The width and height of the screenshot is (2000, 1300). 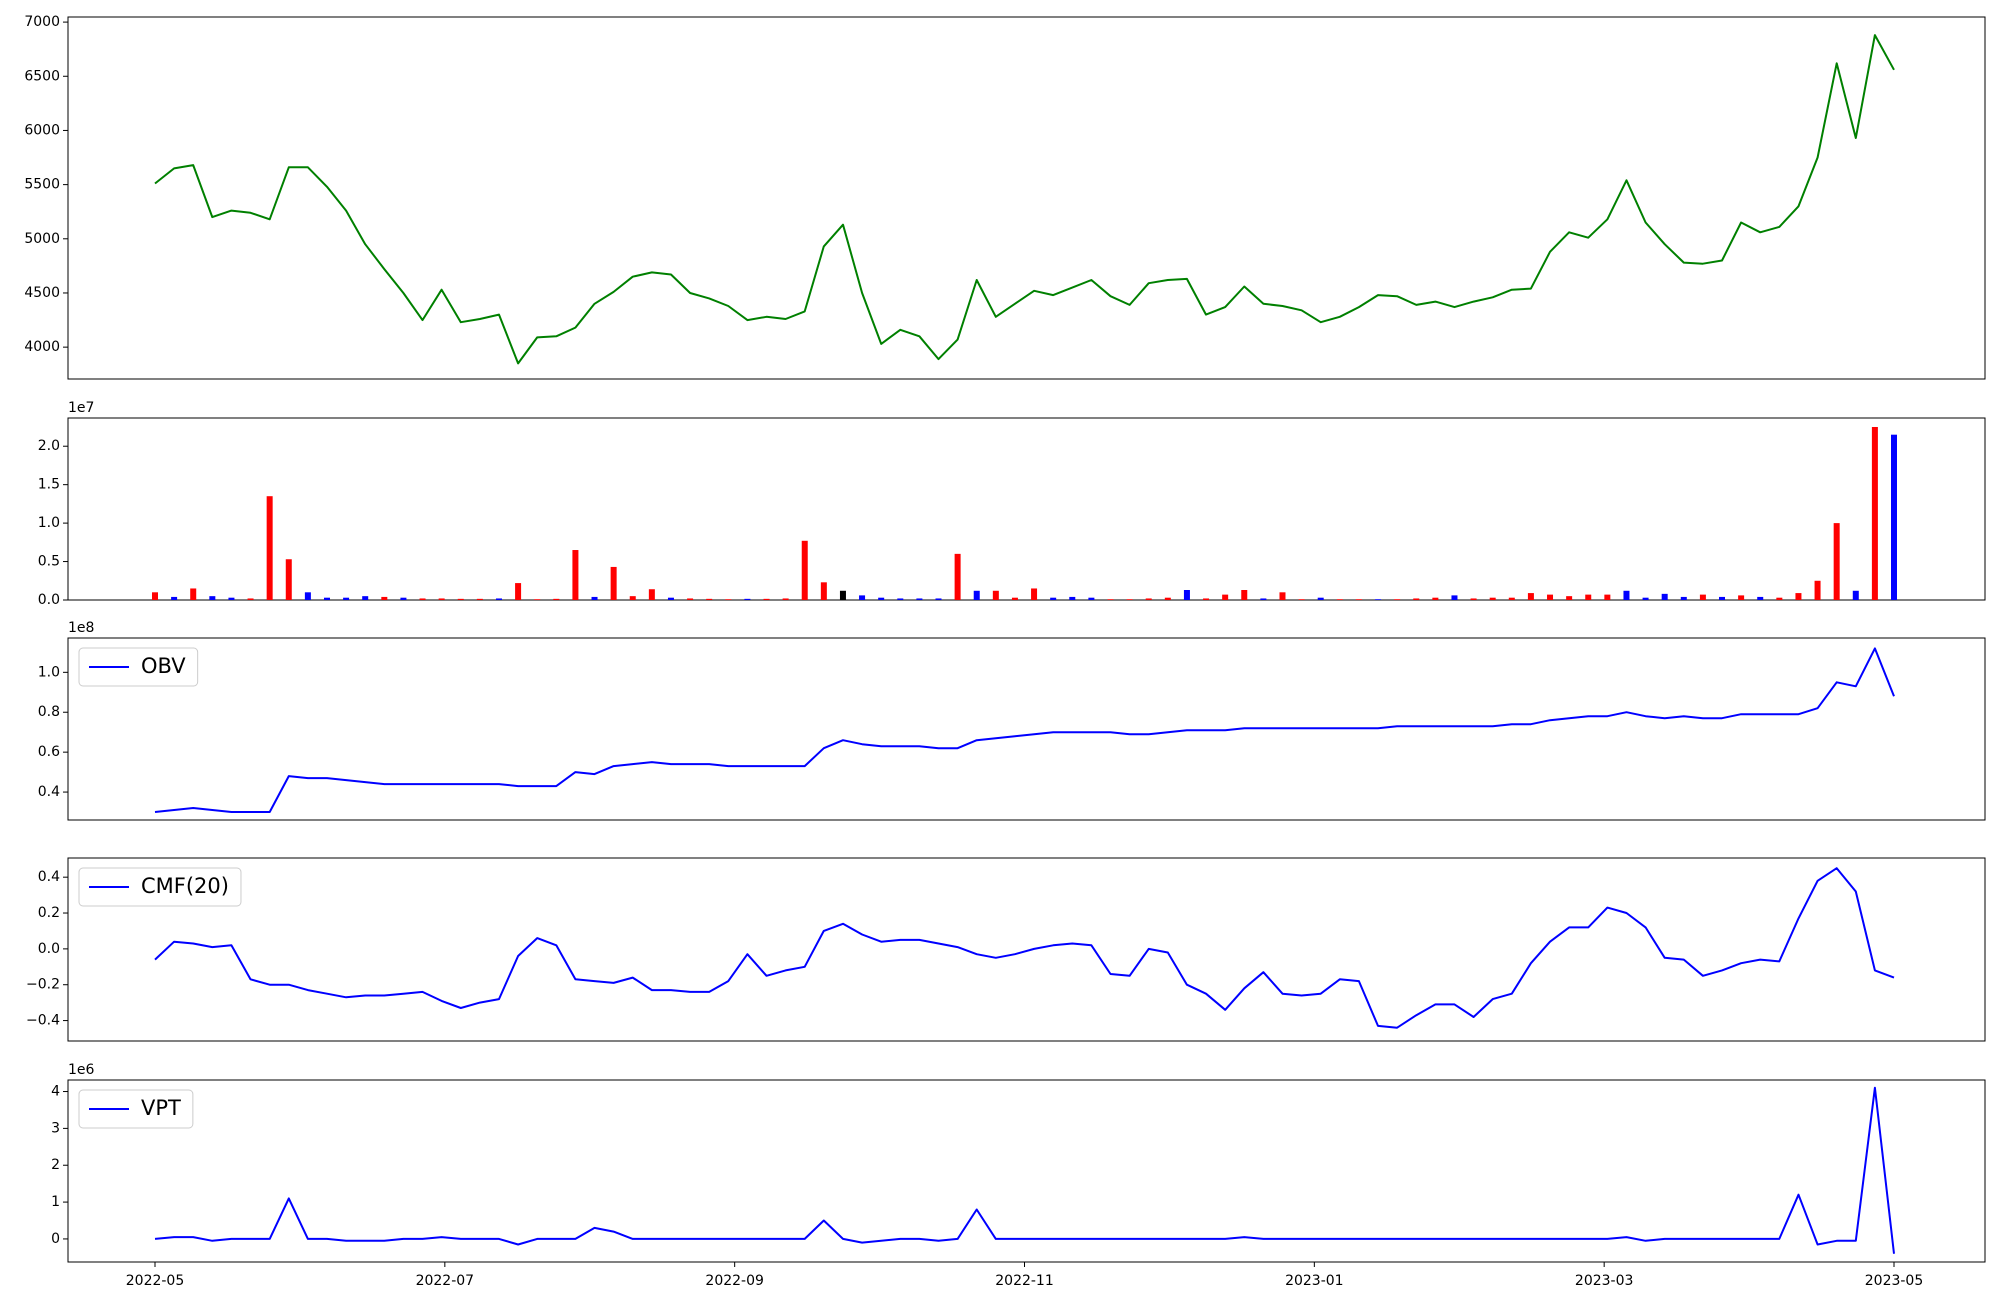 What do you see at coordinates (49, 446) in the screenshot?
I see `y-tick-label: 2.0` at bounding box center [49, 446].